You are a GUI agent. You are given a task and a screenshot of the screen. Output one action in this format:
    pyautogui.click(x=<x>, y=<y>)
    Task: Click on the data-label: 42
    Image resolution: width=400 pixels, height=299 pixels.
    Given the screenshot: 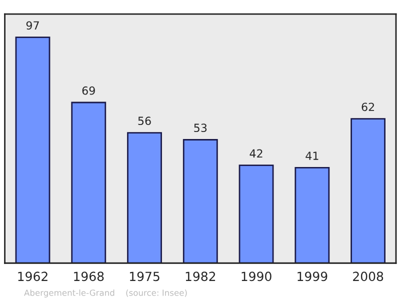 What is the action you would take?
    pyautogui.click(x=256, y=153)
    